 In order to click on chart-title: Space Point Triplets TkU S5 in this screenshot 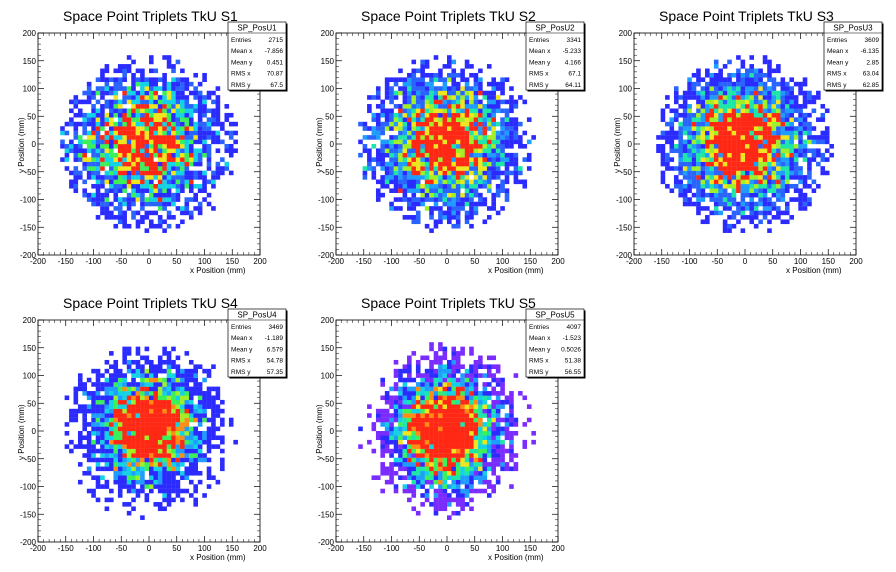, I will do `click(448, 303)`.